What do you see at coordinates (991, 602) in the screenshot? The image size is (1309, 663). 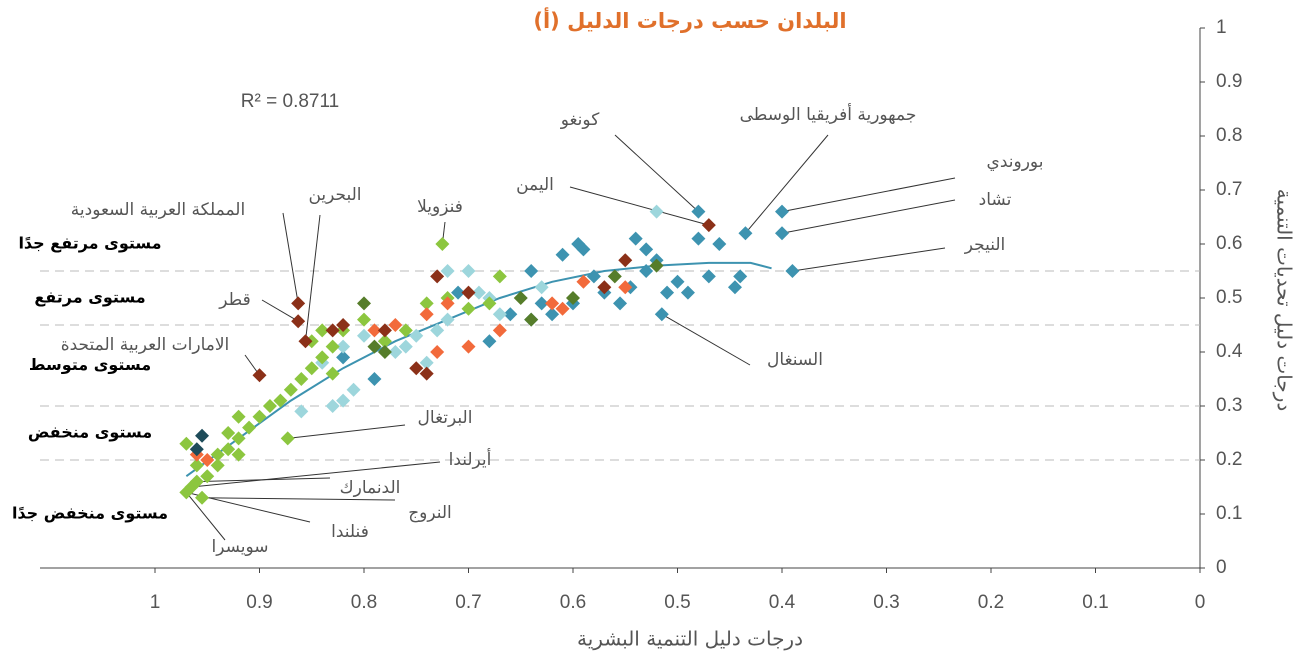 I see `x-tick-label: 0.2` at bounding box center [991, 602].